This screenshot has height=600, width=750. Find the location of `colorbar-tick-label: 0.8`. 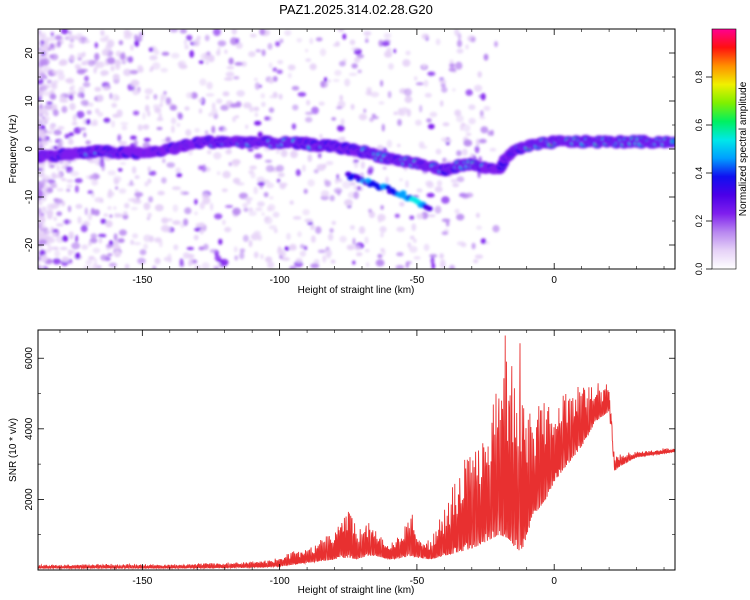

colorbar-tick-label: 0.8 is located at coordinates (699, 77).